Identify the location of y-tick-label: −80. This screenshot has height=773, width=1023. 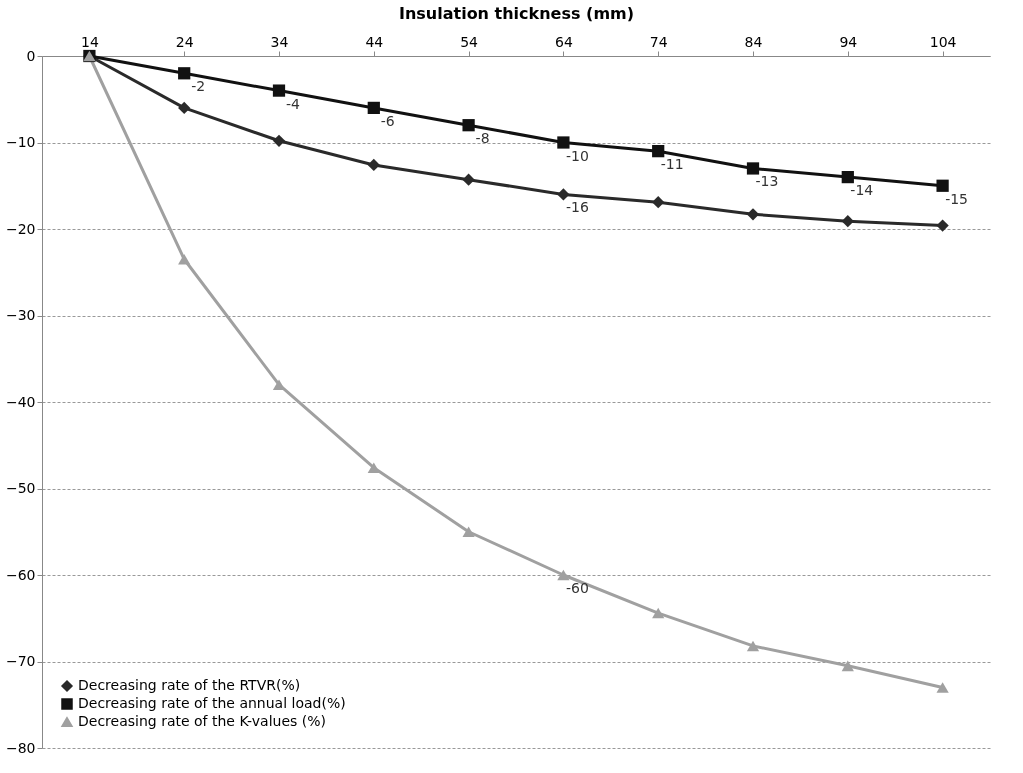
(20, 747).